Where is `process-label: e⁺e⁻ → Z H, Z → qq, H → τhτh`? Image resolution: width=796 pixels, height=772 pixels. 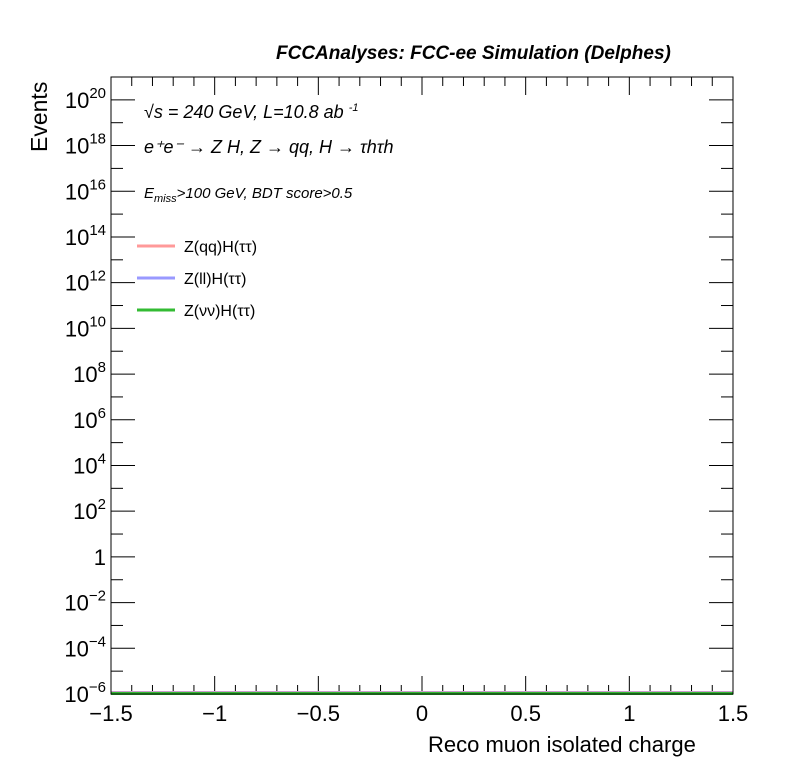
process-label: e⁺e⁻ → Z H, Z → qq, H → τhτh is located at coordinates (269, 147).